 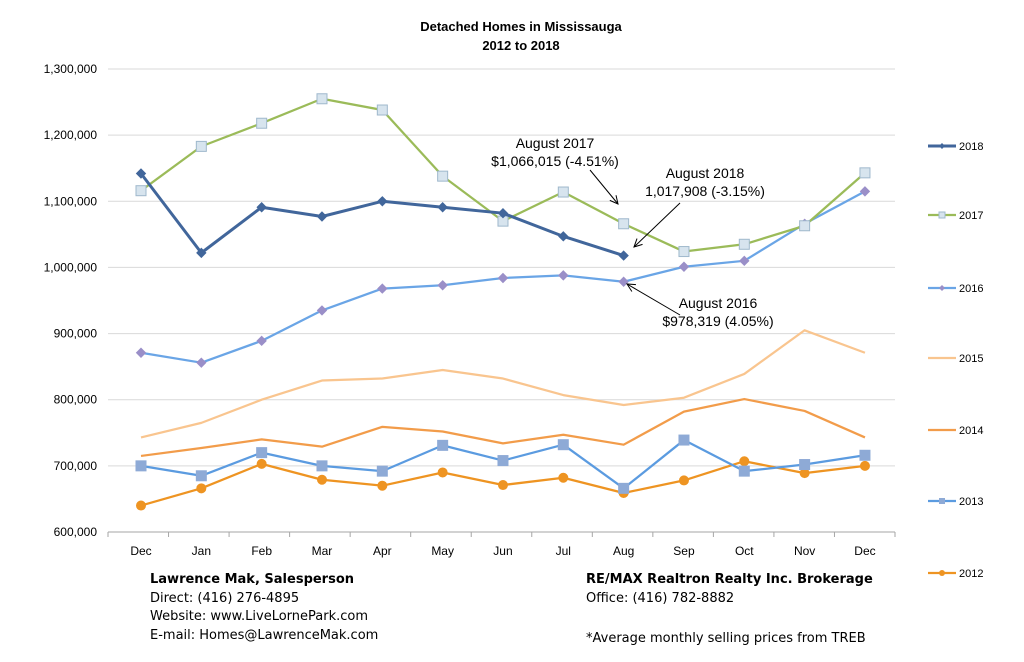 What do you see at coordinates (503, 483) in the screenshot?
I see `series-2012` at bounding box center [503, 483].